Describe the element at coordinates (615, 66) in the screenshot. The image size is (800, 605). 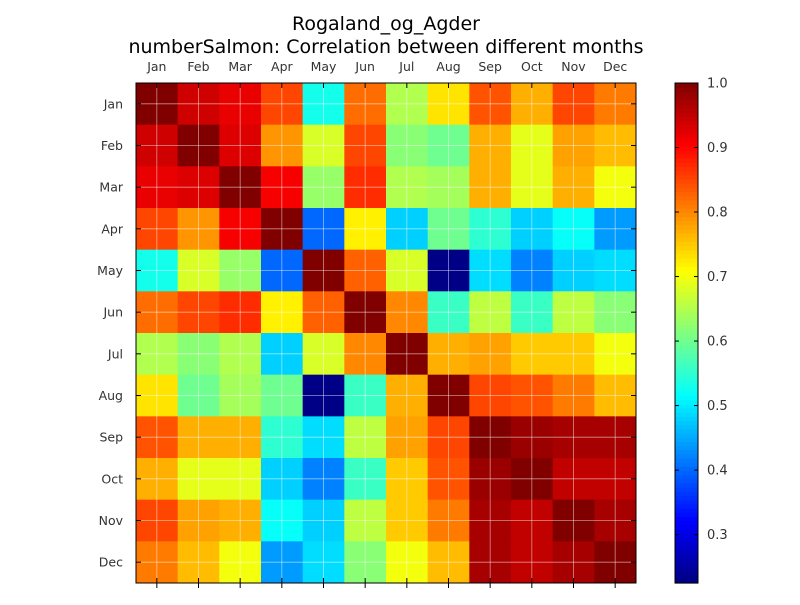
I see `x-tick-label-dec: Dec` at that location.